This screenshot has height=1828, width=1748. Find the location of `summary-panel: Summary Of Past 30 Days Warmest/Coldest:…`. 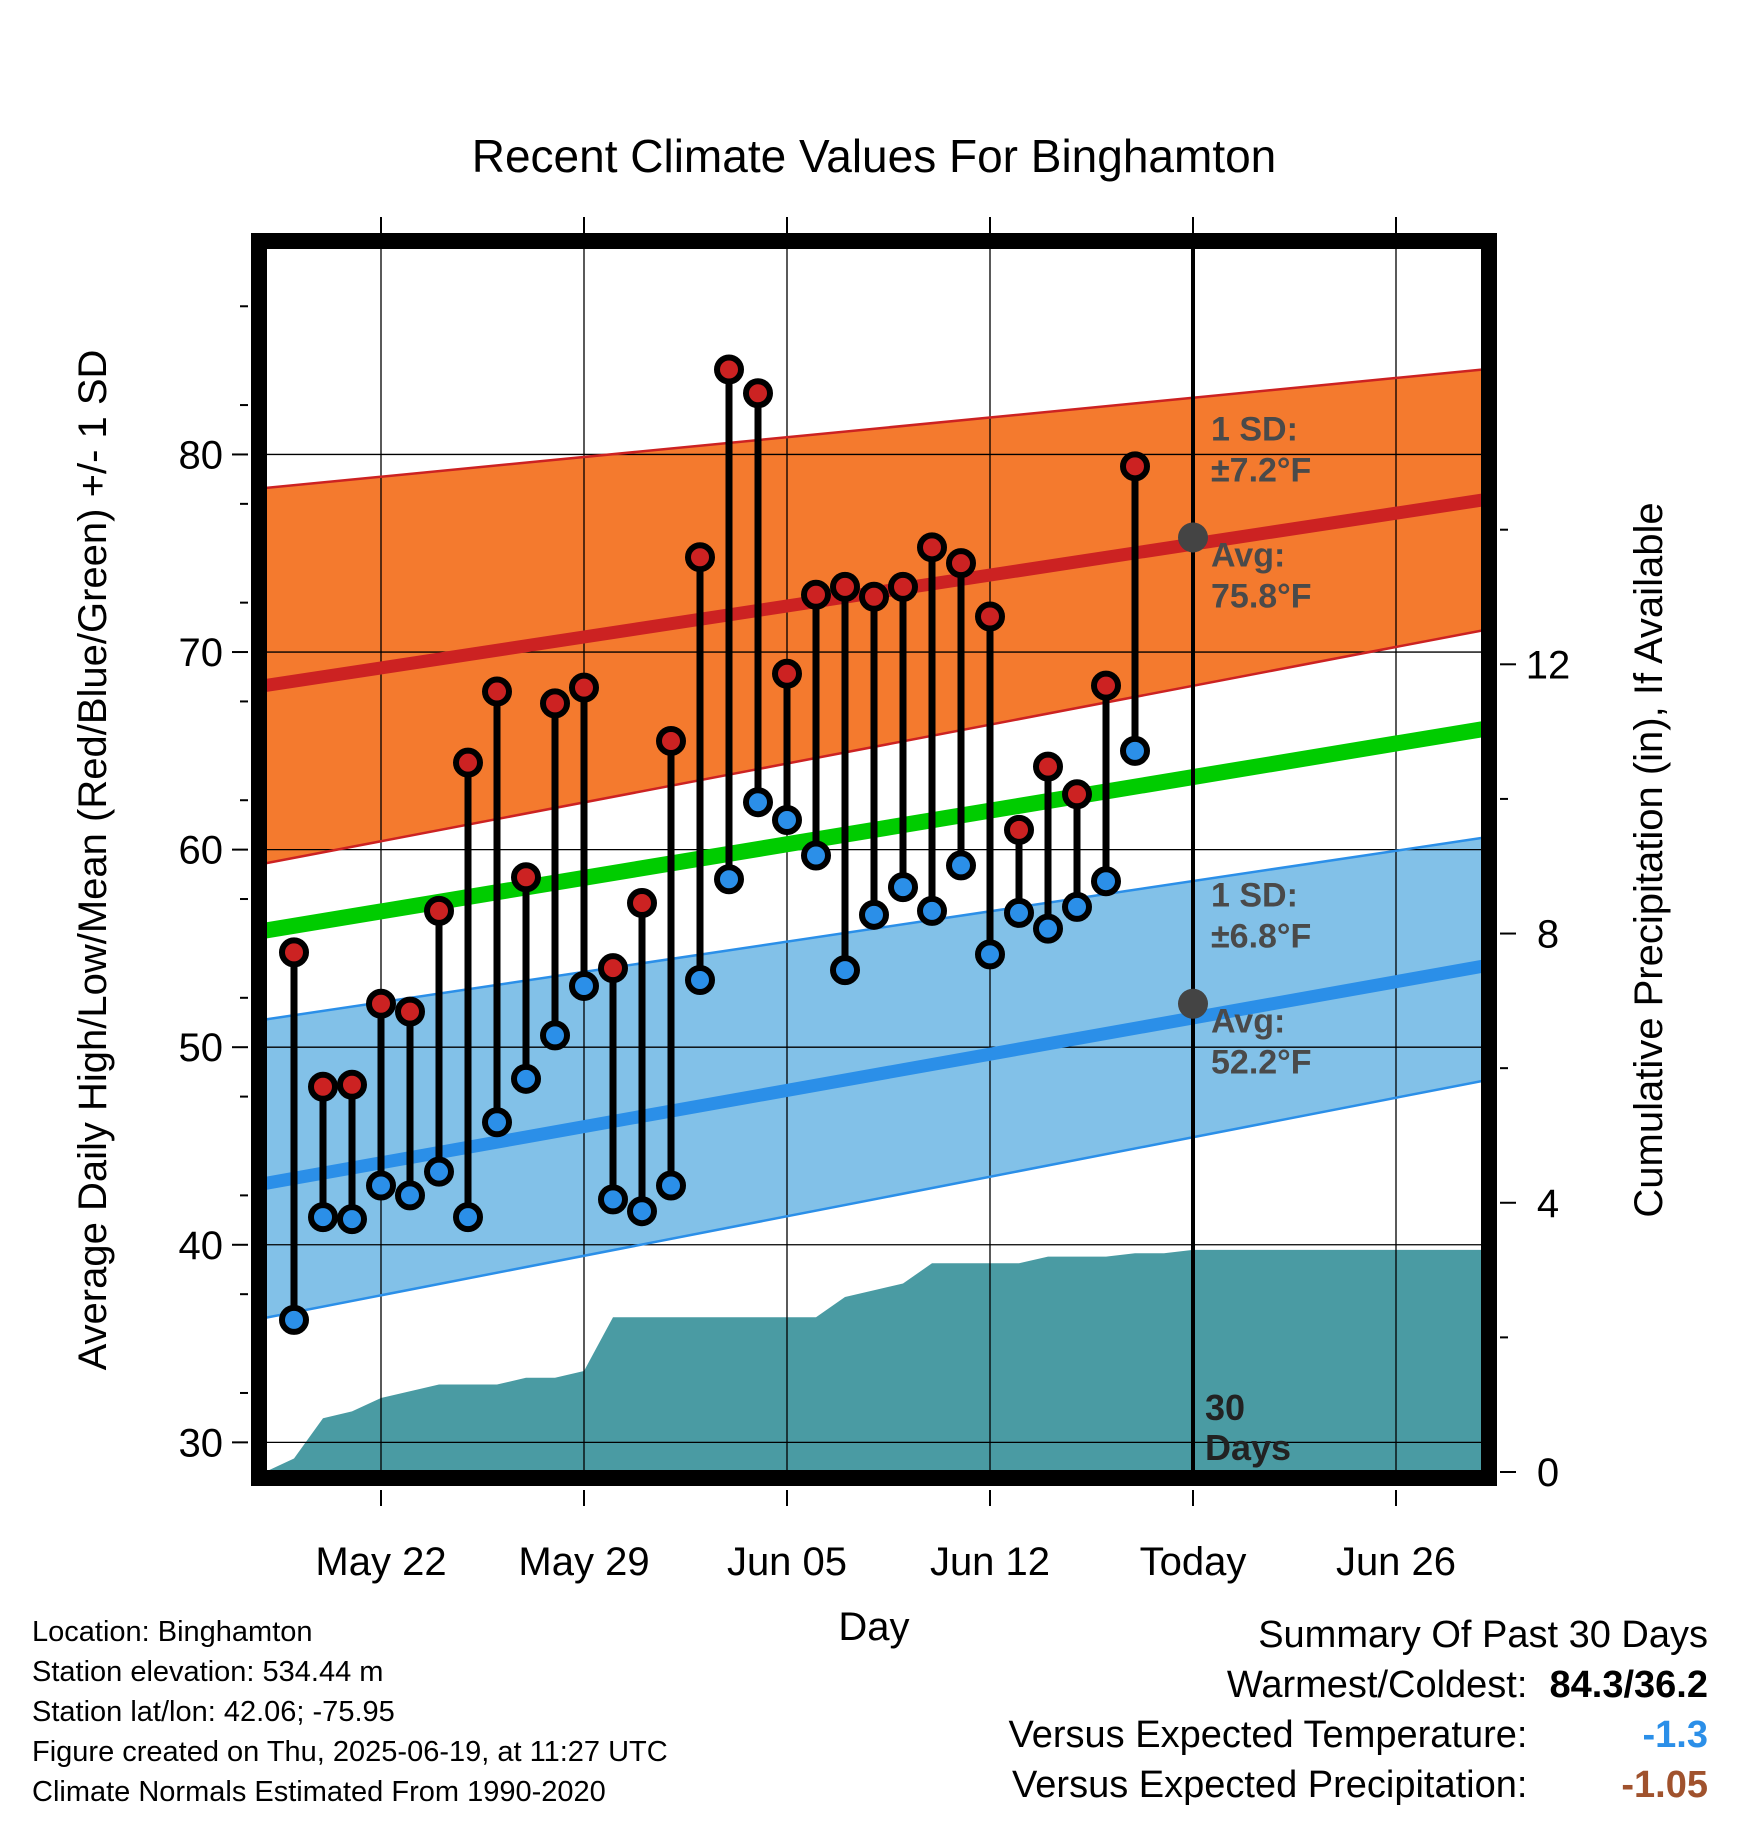

summary-panel: Summary Of Past 30 Days Warmest/Coldest:… is located at coordinates (1358, 1710).